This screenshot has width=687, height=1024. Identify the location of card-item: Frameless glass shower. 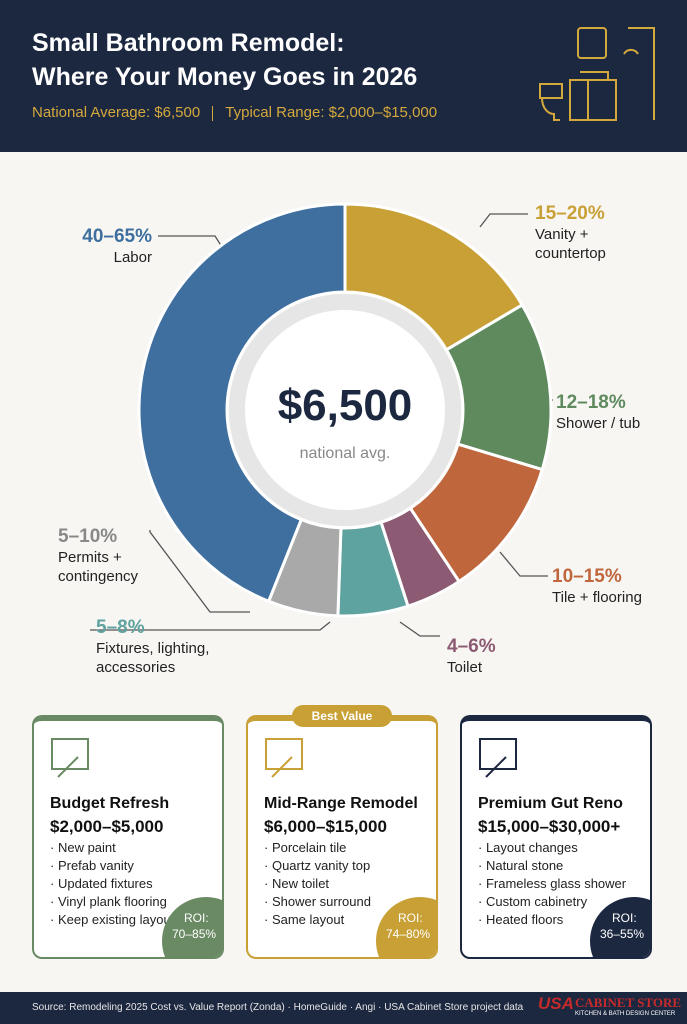
(552, 884).